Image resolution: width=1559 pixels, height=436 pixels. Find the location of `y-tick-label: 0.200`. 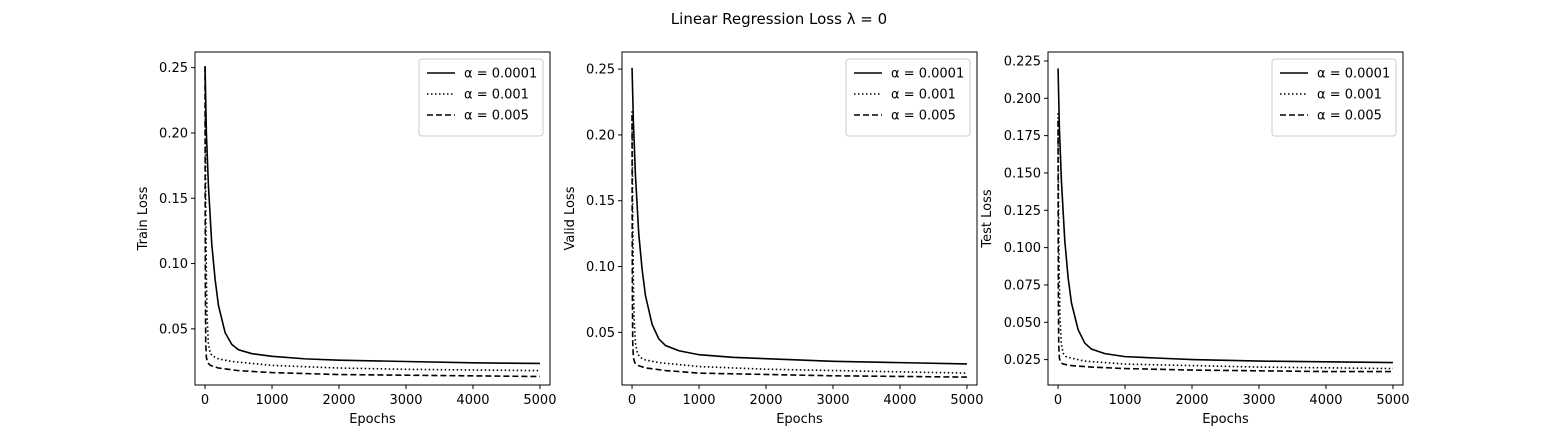

y-tick-label: 0.200 is located at coordinates (1022, 99).